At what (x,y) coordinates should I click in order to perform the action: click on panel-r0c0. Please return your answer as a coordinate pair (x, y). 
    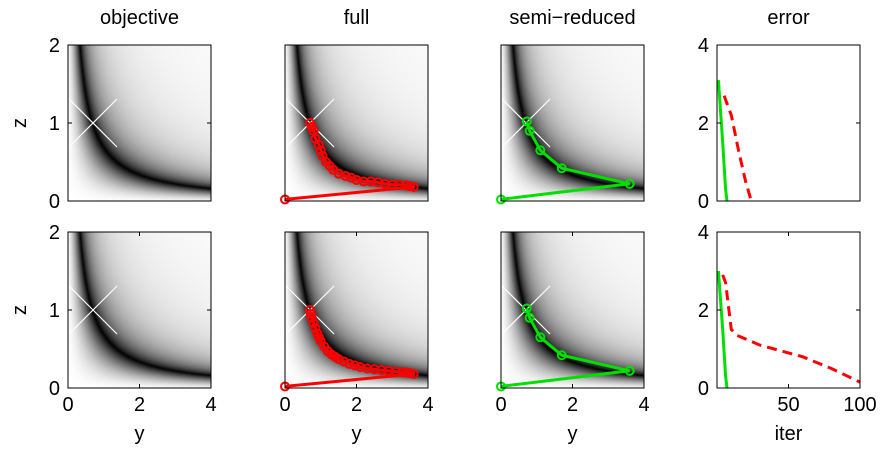
    Looking at the image, I should click on (139, 123).